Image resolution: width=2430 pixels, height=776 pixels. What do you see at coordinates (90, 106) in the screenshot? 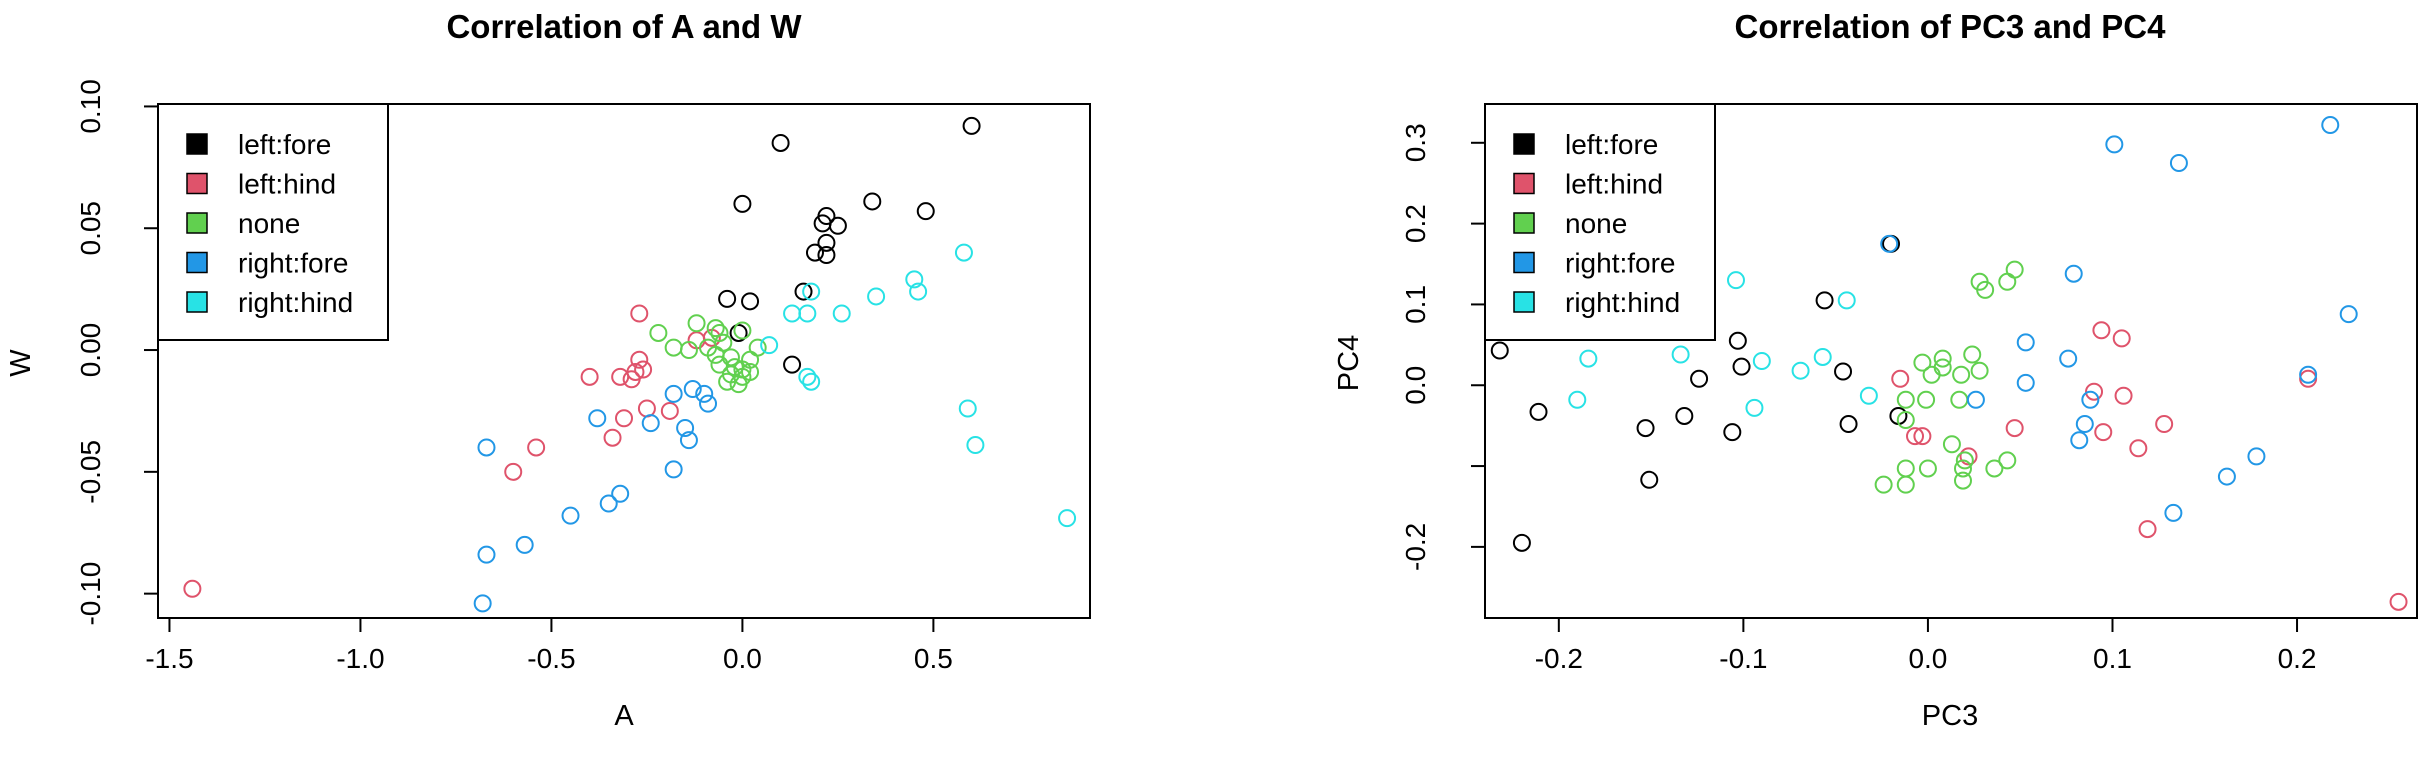
I see `y-tick-label: 0.10` at bounding box center [90, 106].